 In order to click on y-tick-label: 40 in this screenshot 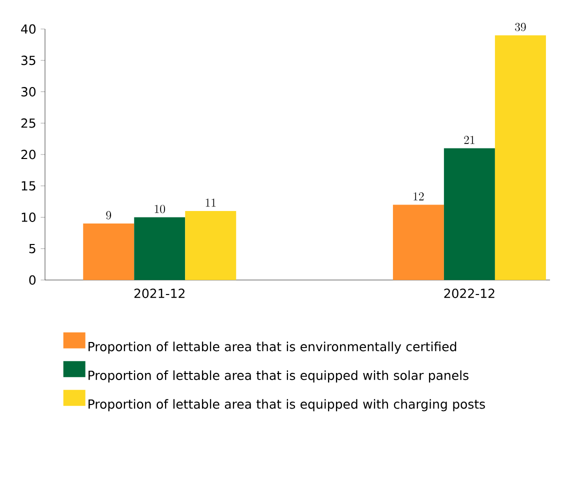, I will do `click(28, 29)`.